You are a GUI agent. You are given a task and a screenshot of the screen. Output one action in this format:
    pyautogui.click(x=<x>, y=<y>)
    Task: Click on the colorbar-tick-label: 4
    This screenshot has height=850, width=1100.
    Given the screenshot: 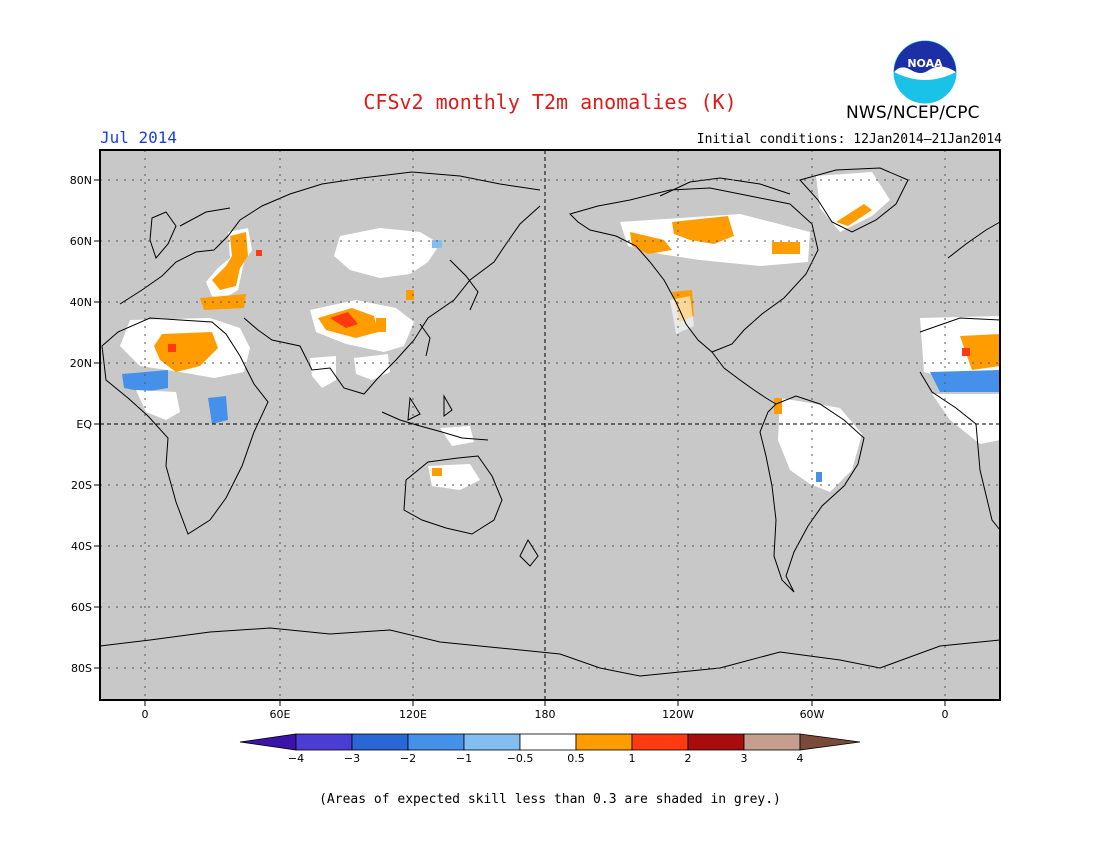 What is the action you would take?
    pyautogui.click(x=800, y=758)
    